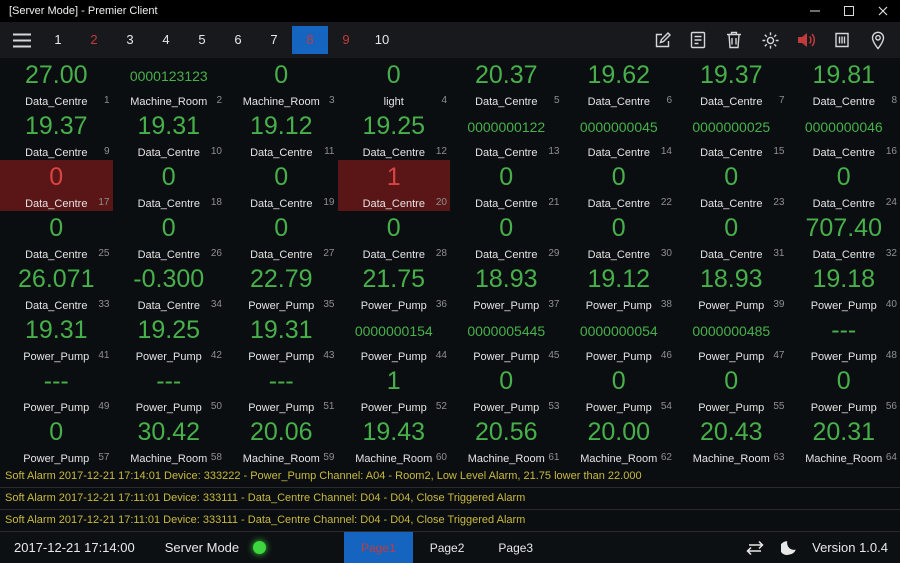  I want to click on channel-cell: 19.37 Data_Centre 7, so click(731, 83).